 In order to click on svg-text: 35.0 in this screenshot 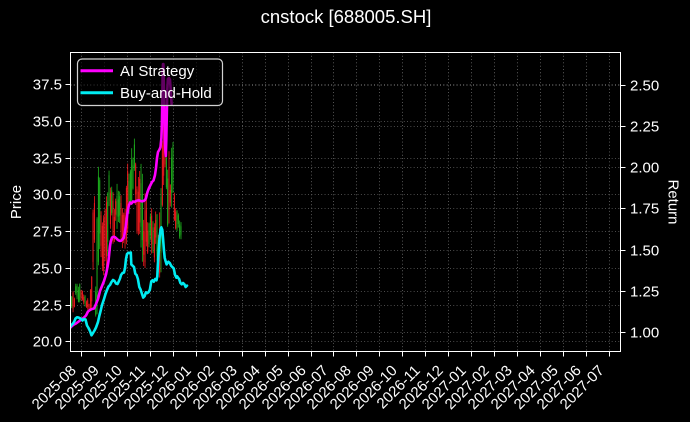, I will do `click(47, 121)`.